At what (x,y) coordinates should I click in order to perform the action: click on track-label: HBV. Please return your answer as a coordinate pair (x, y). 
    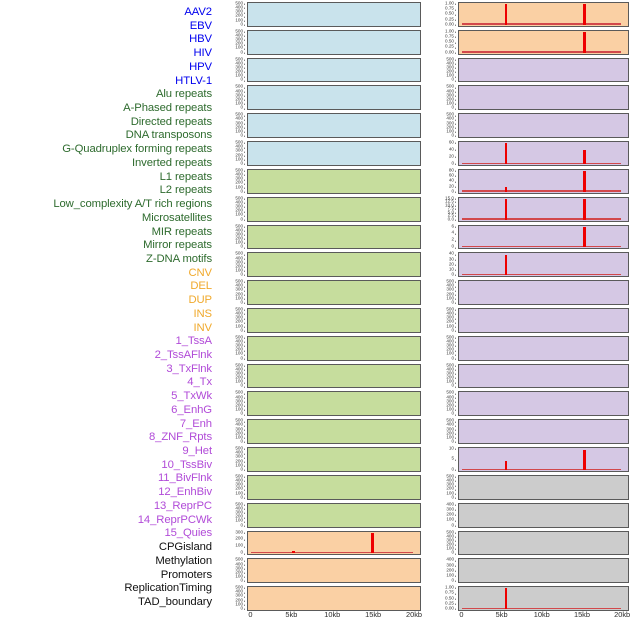
    Looking at the image, I should click on (200, 39).